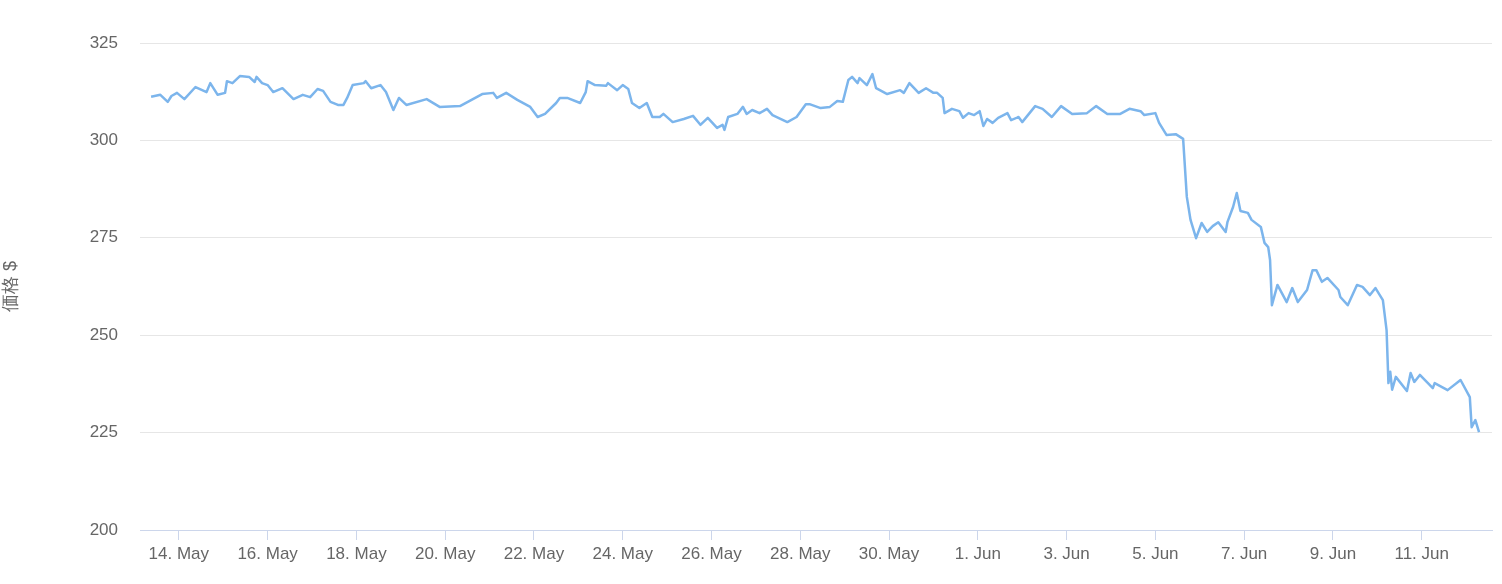 The image size is (1502, 584). What do you see at coordinates (103, 432) in the screenshot?
I see `y-tick-label: 225` at bounding box center [103, 432].